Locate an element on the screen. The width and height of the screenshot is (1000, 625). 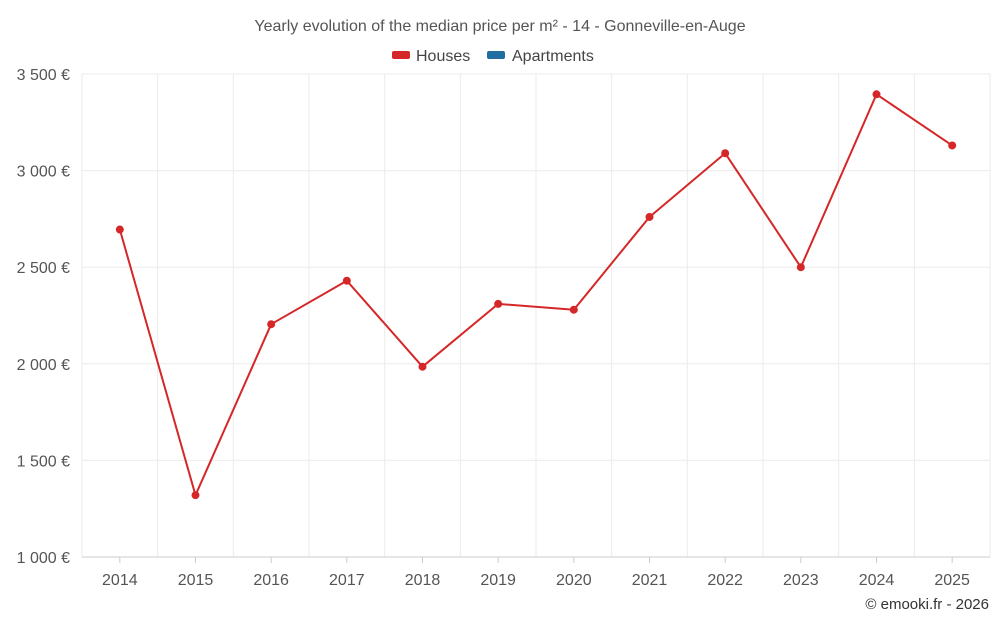
y-tick-label: 3 000 € is located at coordinates (43, 172).